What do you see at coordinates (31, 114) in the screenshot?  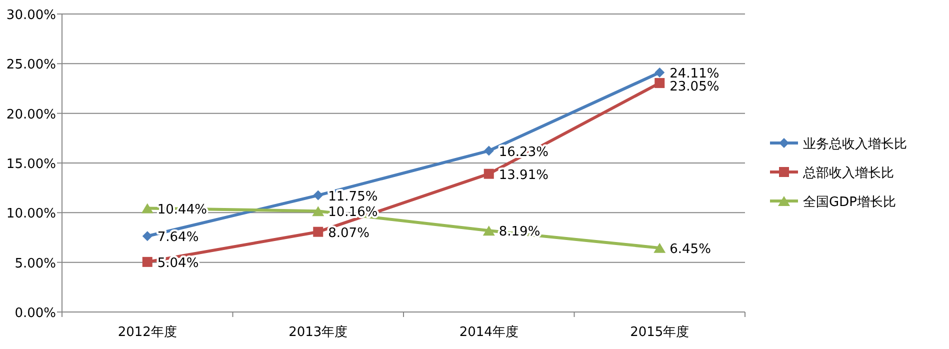 I see `y-tick-label: 20.00%` at bounding box center [31, 114].